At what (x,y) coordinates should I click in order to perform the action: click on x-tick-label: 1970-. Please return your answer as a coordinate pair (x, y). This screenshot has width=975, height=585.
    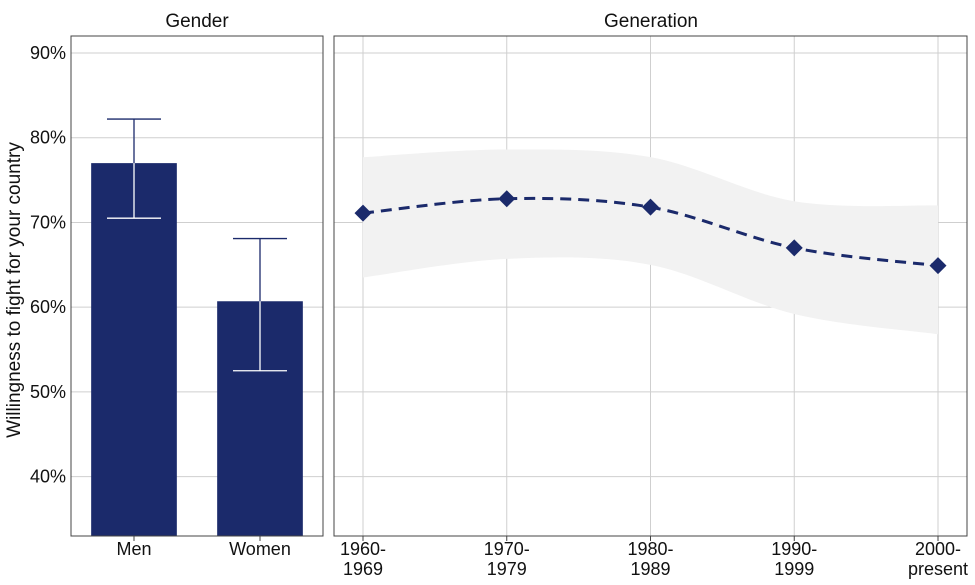
    Looking at the image, I should click on (507, 549).